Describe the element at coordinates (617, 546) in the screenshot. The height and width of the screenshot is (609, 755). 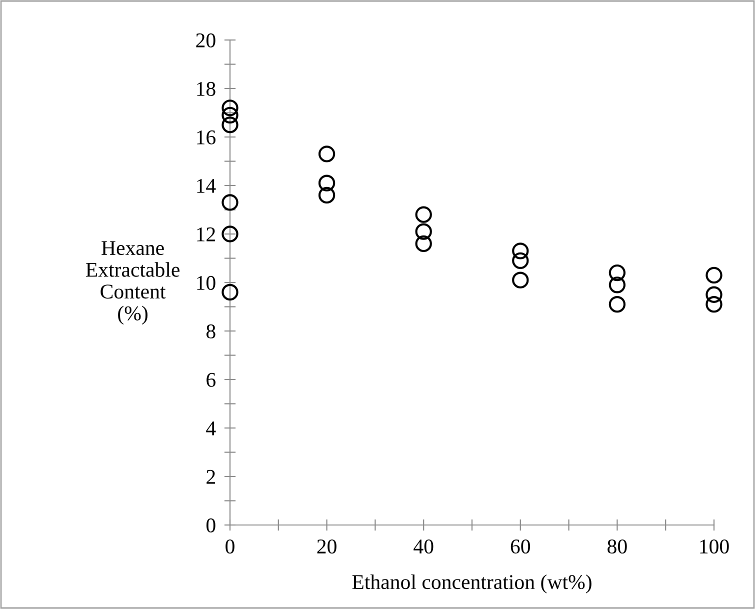
I see `x-tick-label: 80` at that location.